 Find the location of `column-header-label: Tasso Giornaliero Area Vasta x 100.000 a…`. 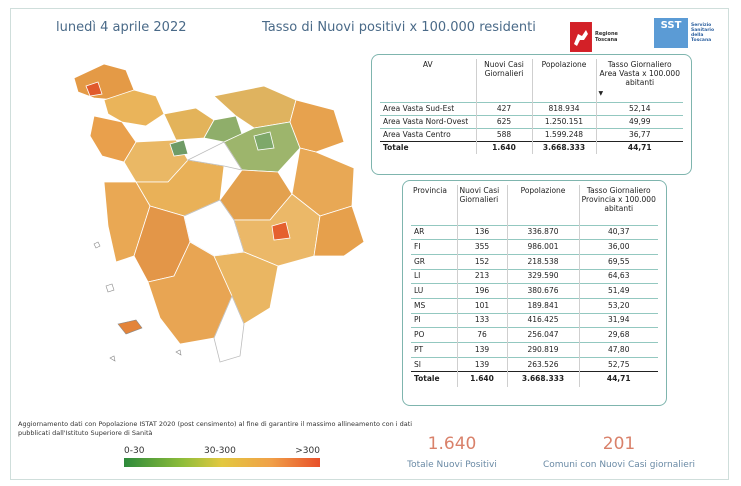

column-header-label: Tasso Giornaliero Area Vasta x 100.000 a… is located at coordinates (639, 73).